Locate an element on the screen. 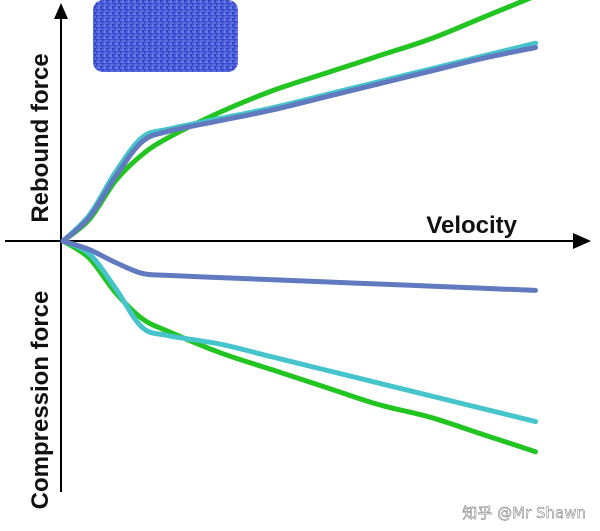 This screenshot has width=600, height=531. x-axis-arrowhead is located at coordinates (582, 241).